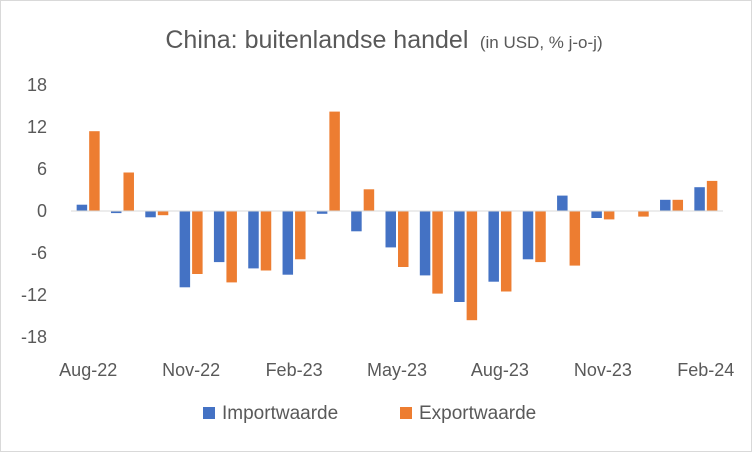 This screenshot has height=452, width=752. Describe the element at coordinates (369, 413) in the screenshot. I see `legend: Importwaarde Exportwaarde` at that location.